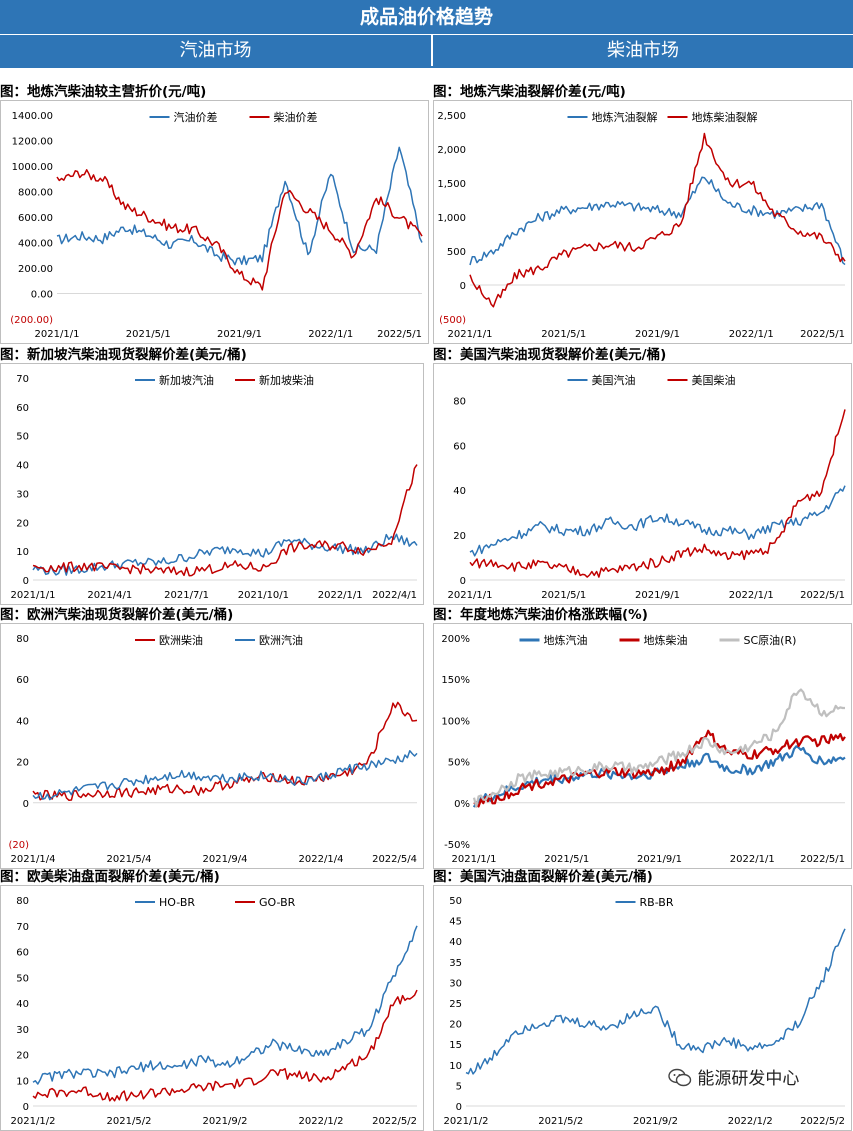  What do you see at coordinates (263, 595) in the screenshot?
I see `x-tick-label: 2021/10/1` at bounding box center [263, 595].